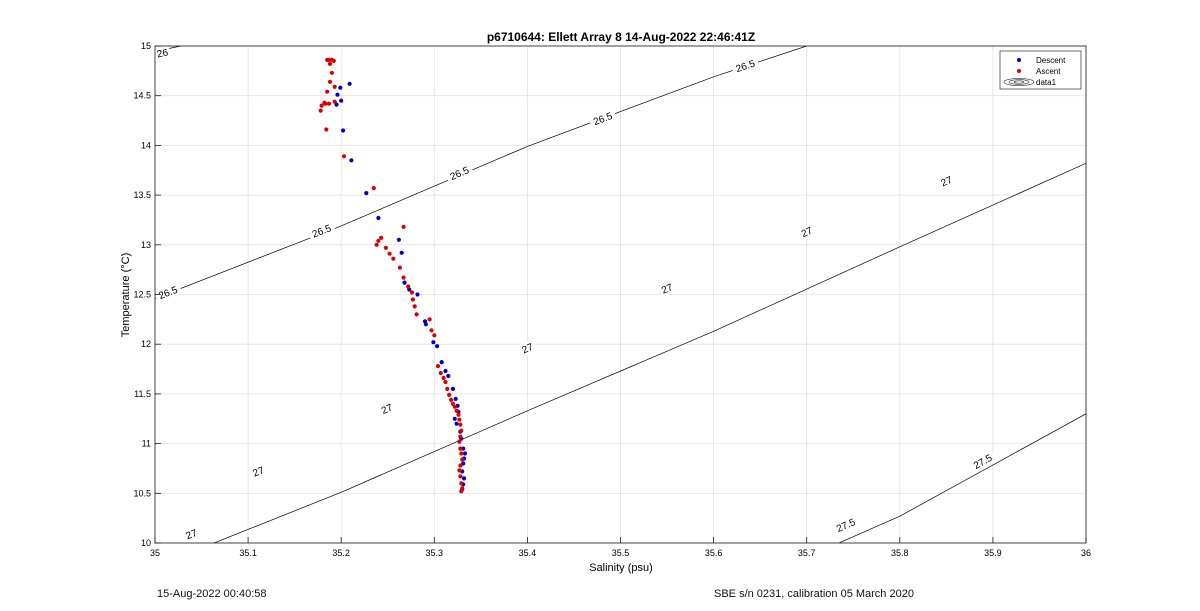  What do you see at coordinates (341, 553) in the screenshot?
I see `x-tick-label-2: 35.2` at bounding box center [341, 553].